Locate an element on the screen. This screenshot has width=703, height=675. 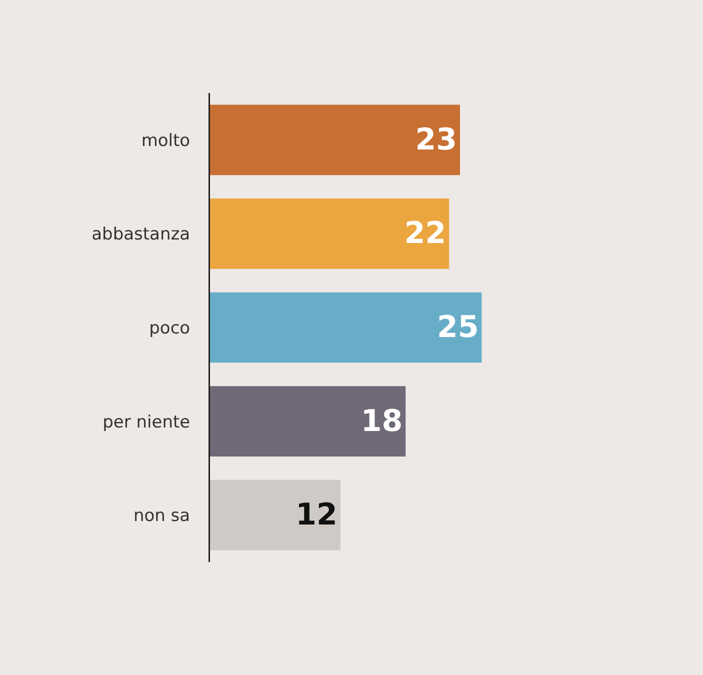
data-label: 23 is located at coordinates (436, 140).